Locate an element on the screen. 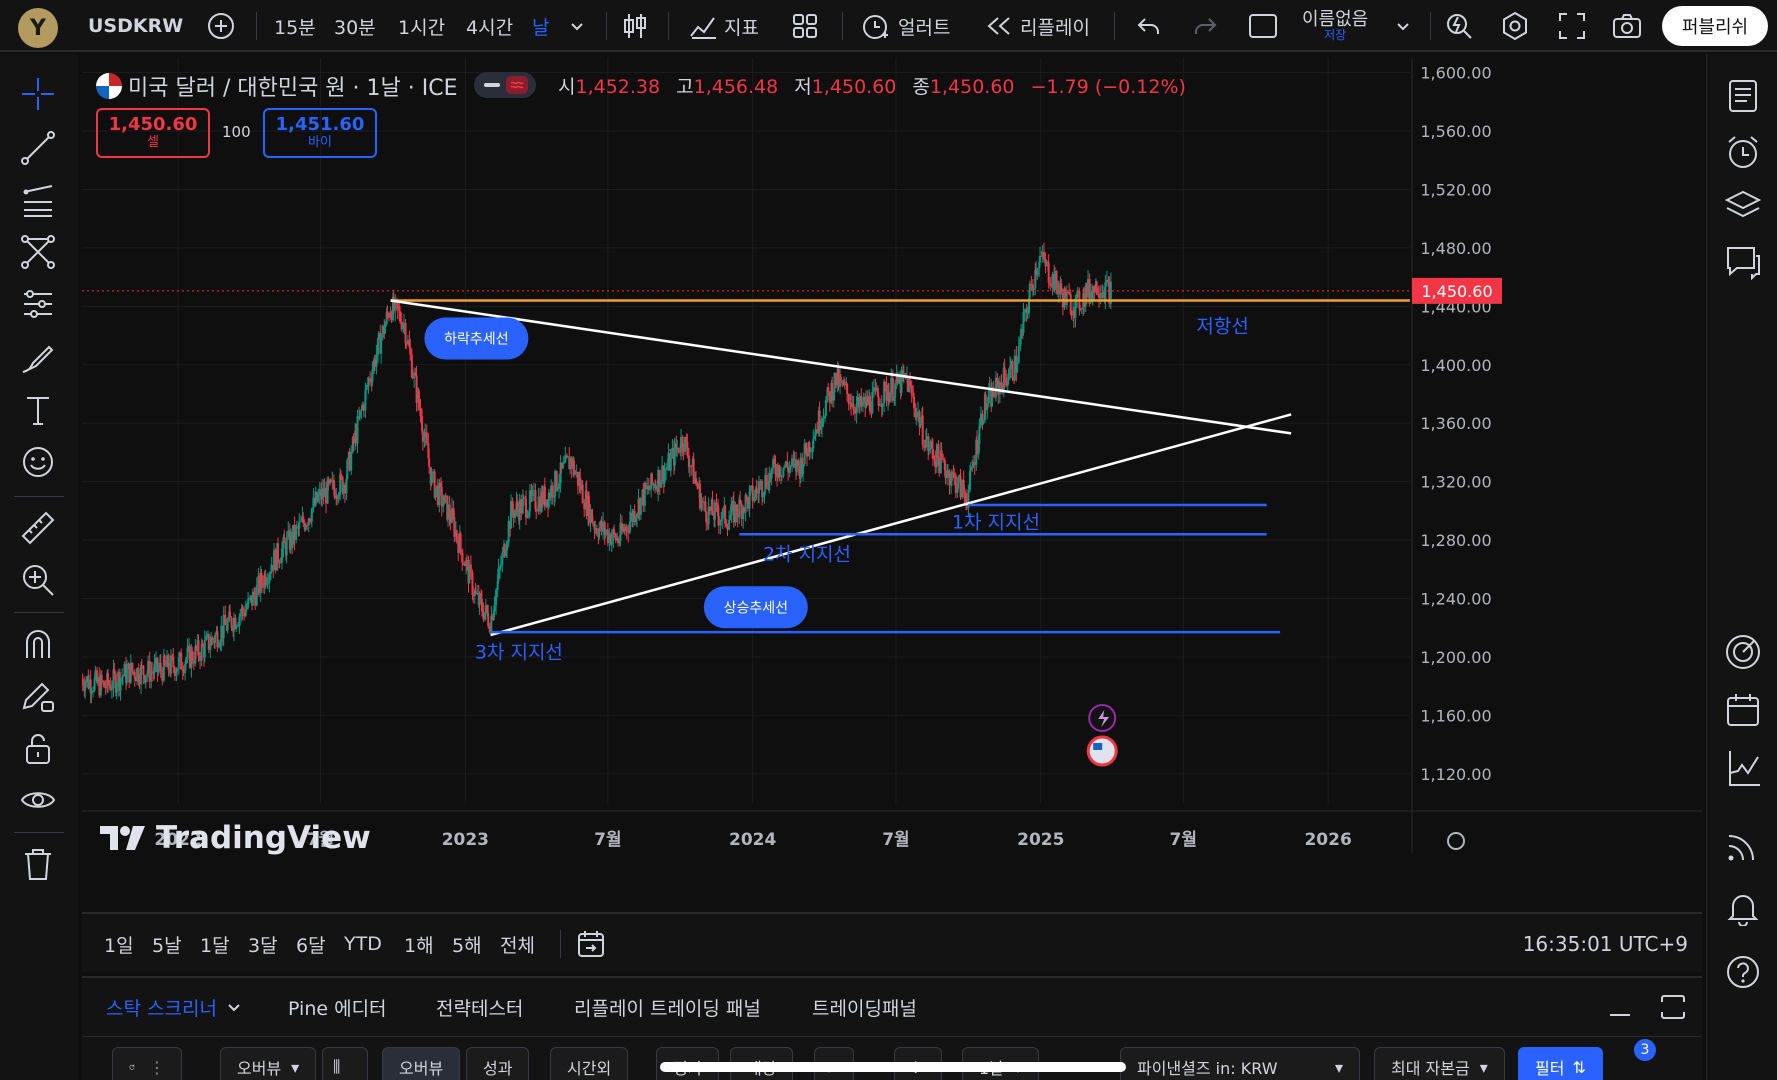 The width and height of the screenshot is (1777, 1080). layout-name: 이름없음 저장 is located at coordinates (1335, 26).